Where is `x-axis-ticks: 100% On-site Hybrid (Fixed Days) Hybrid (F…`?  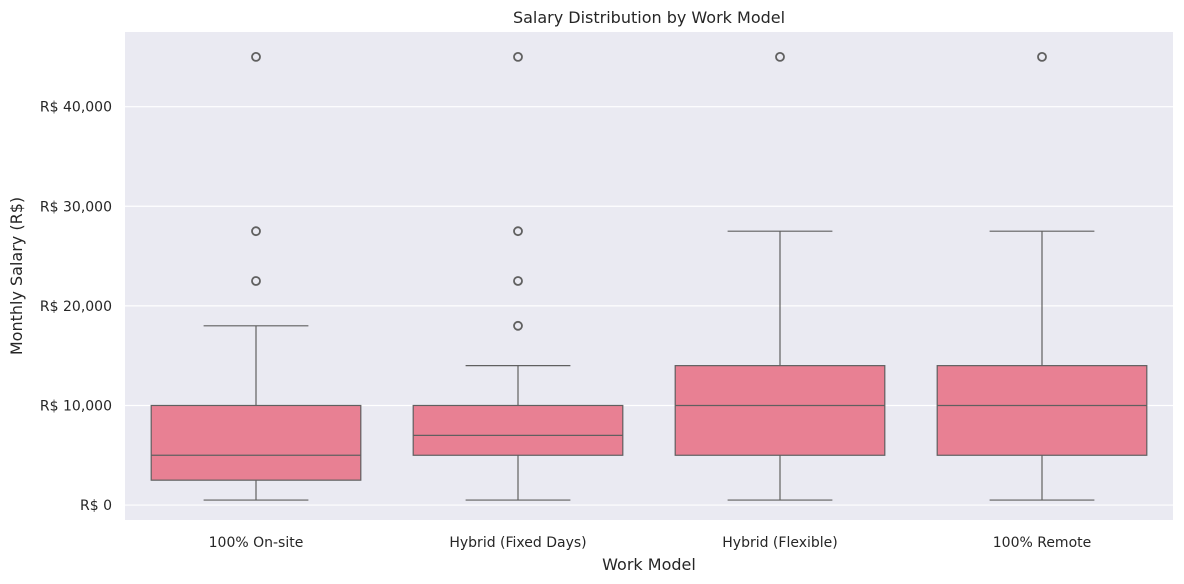
x-axis-ticks: 100% On-site Hybrid (Fixed Days) Hybrid (F… is located at coordinates (650, 543).